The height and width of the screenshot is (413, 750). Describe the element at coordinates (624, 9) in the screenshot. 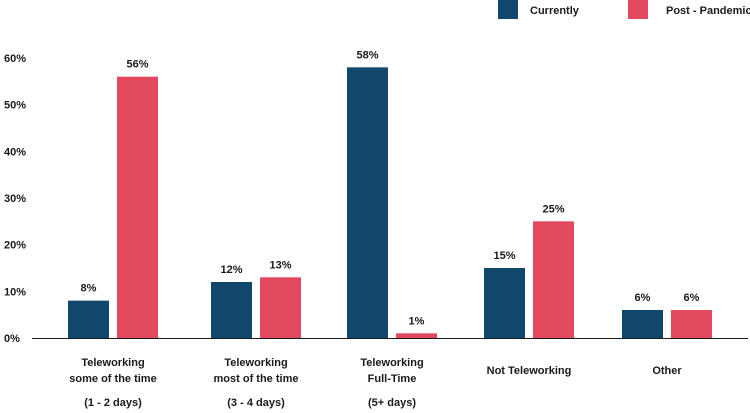

I see `legend: Currently Post - Pandemic` at that location.